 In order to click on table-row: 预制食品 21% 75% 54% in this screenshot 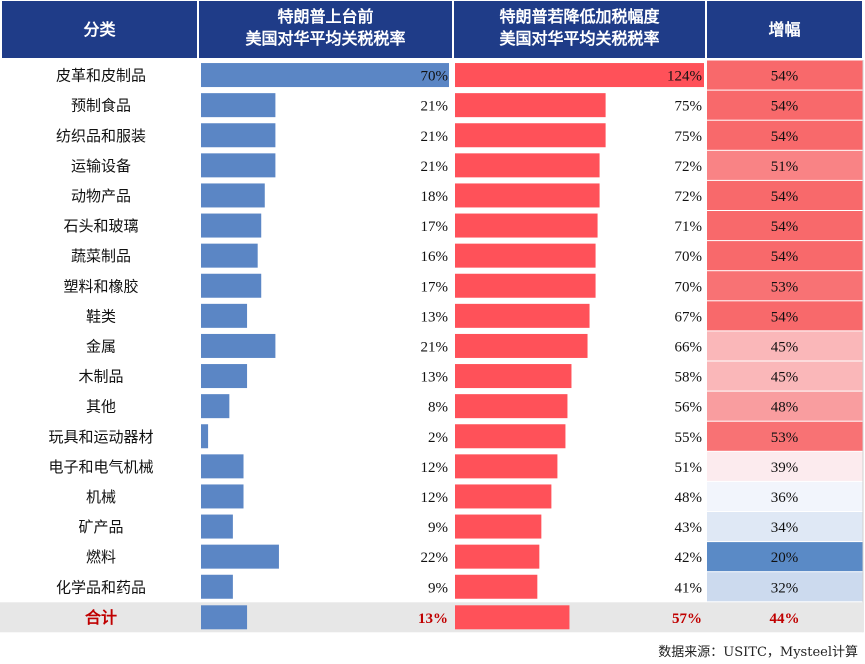, I will do `click(467, 105)`.